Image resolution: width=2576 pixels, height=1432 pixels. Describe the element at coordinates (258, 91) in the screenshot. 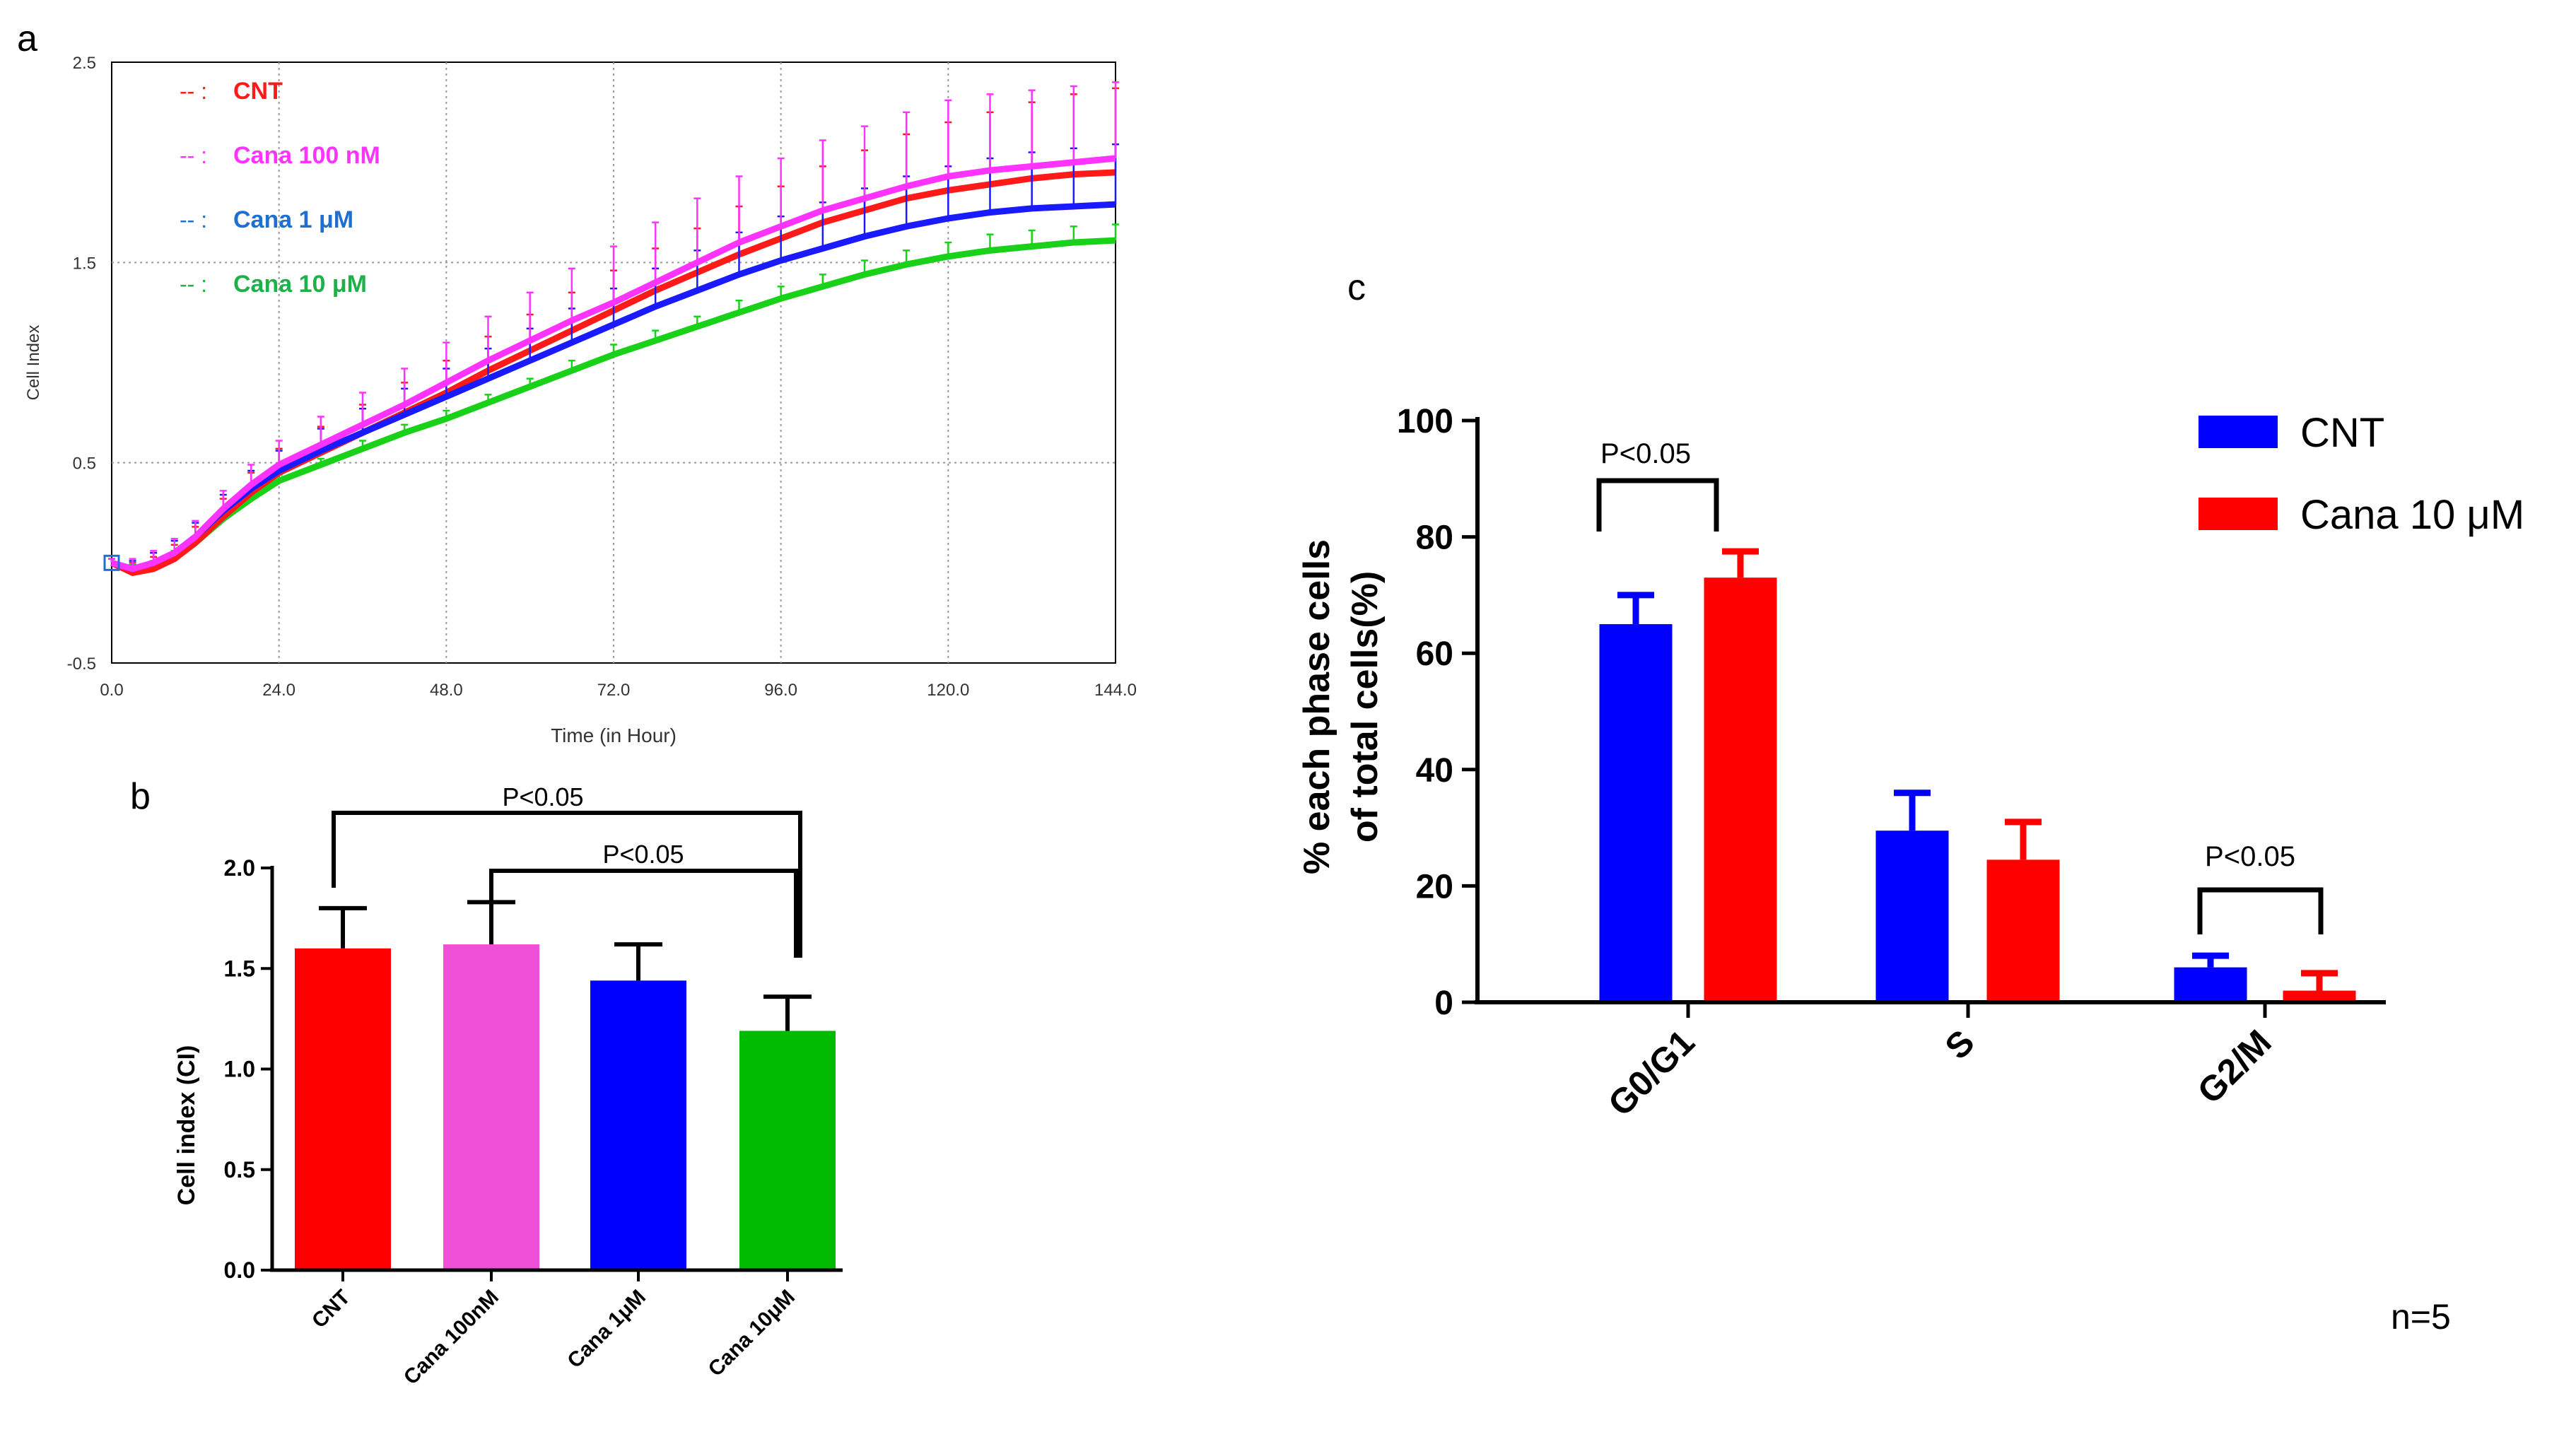

I see `legend-label-a: CNT` at that location.